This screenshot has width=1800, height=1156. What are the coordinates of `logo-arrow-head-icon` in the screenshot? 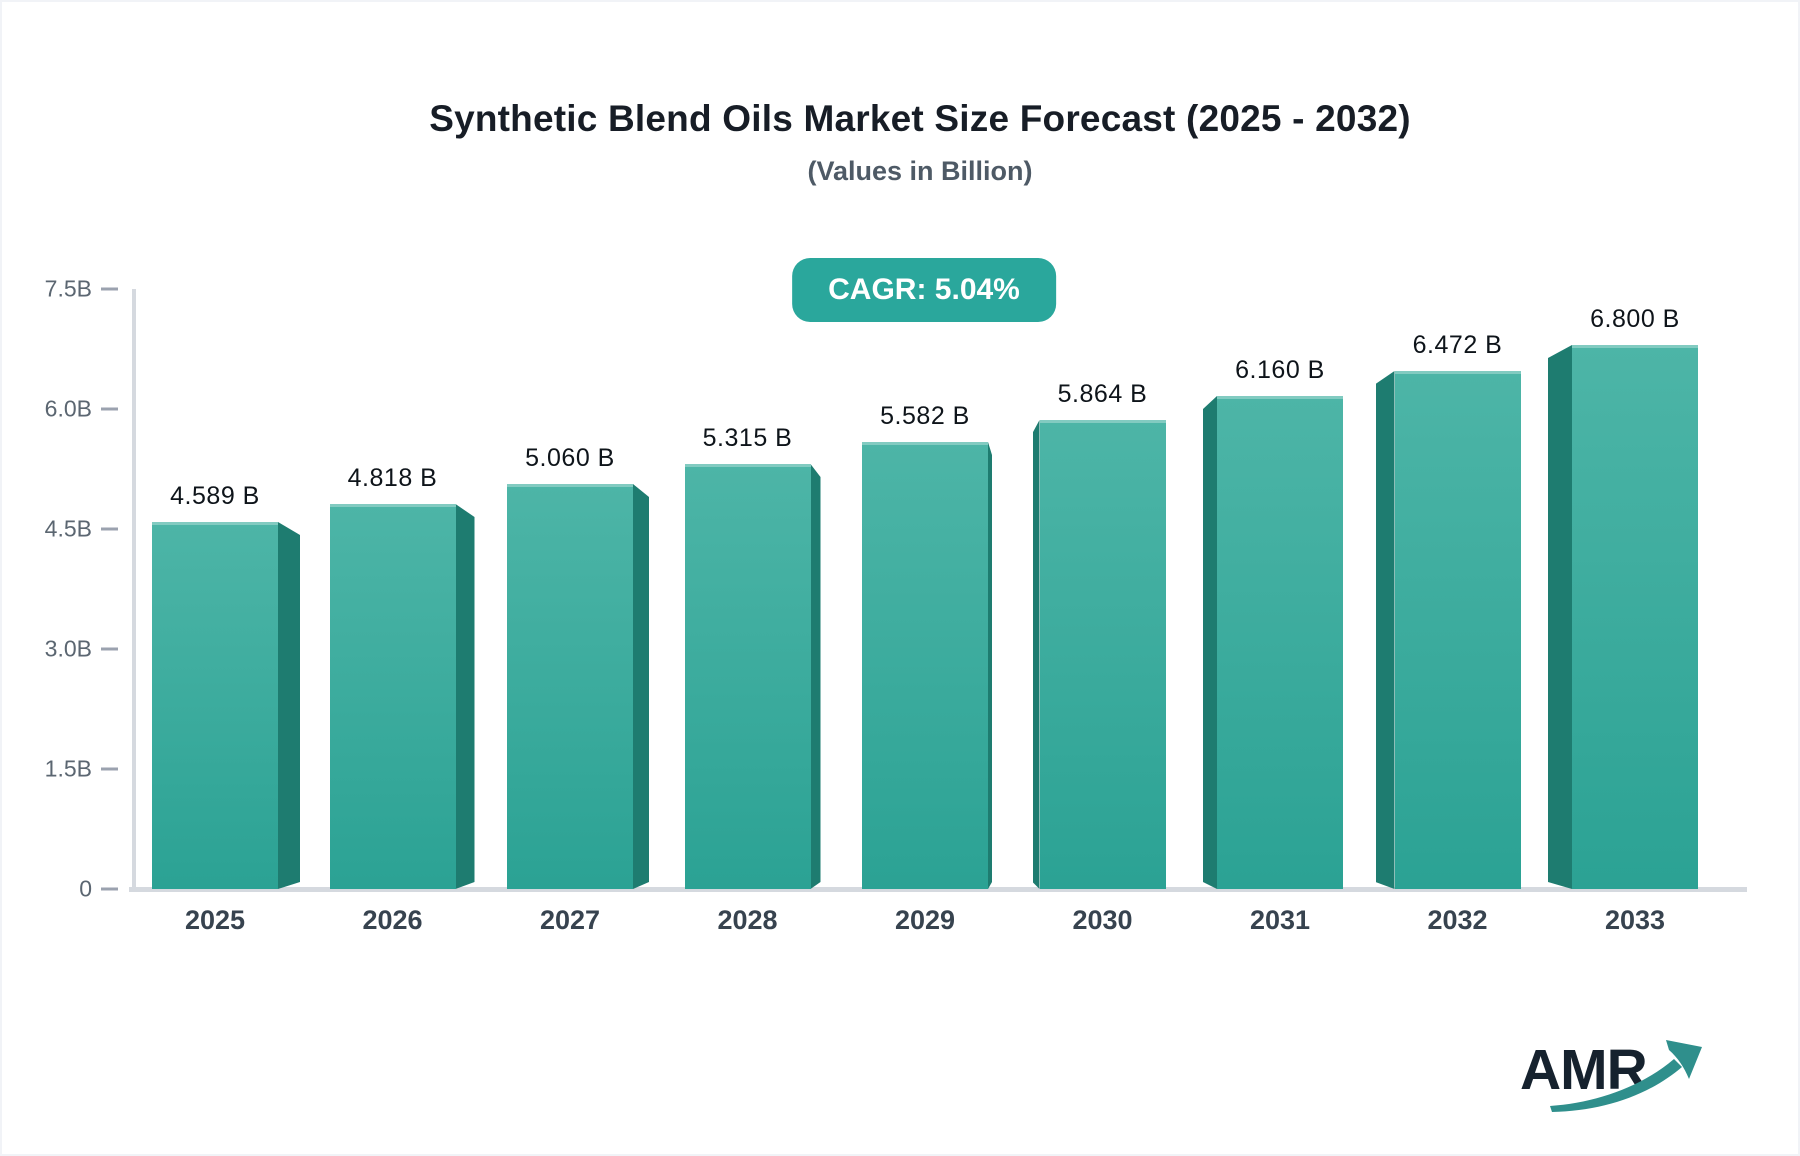 It's located at (1684, 1059).